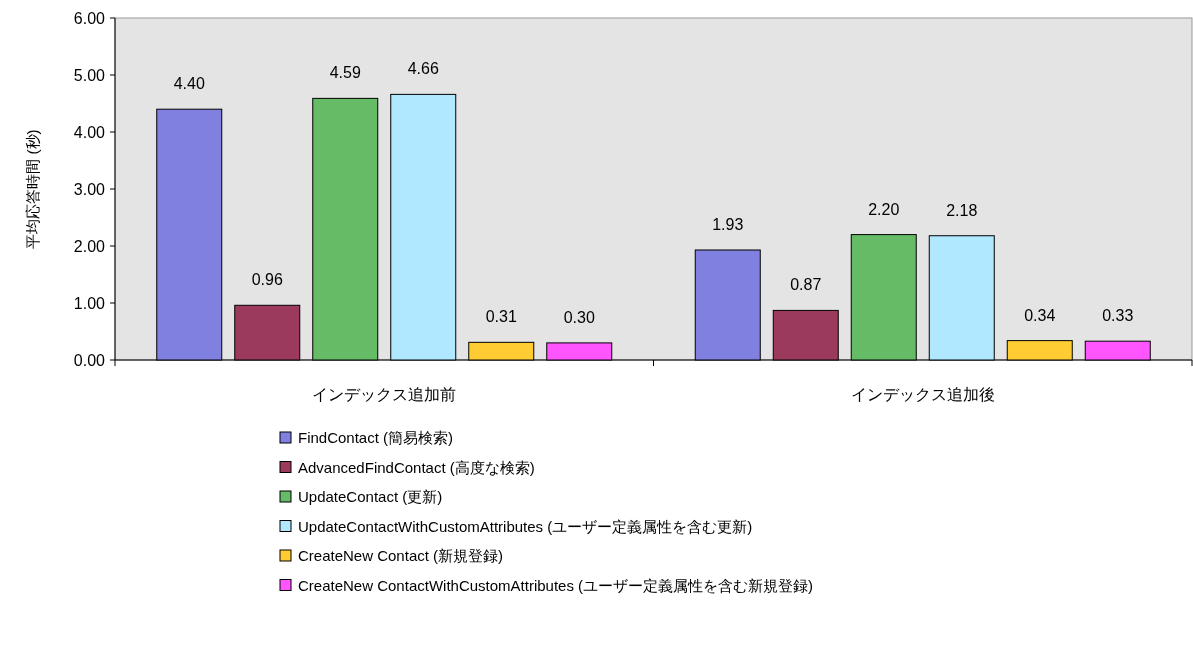 Image resolution: width=1193 pixels, height=667 pixels. Describe the element at coordinates (370, 496) in the screenshot. I see `legend-label: UpdateContact (更新)` at that location.